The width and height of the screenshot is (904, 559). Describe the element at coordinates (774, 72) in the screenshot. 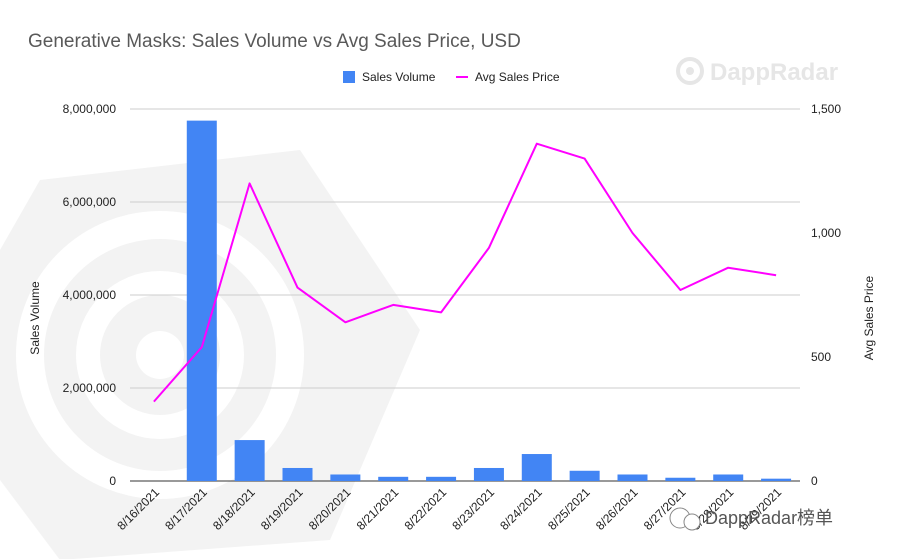

I see `watermark-top-text: DappRadar` at that location.